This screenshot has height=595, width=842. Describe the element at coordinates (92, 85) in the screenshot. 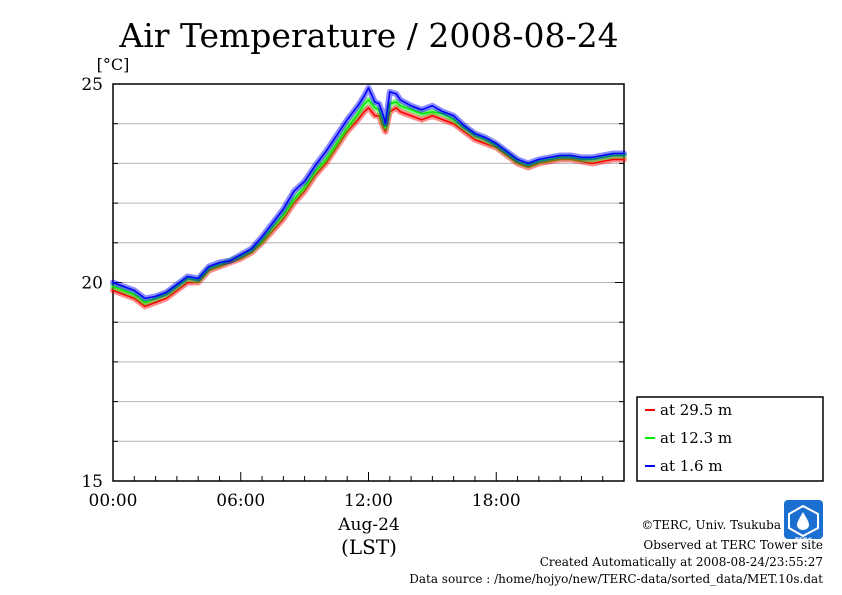

I see `y-tick-label: 25` at that location.